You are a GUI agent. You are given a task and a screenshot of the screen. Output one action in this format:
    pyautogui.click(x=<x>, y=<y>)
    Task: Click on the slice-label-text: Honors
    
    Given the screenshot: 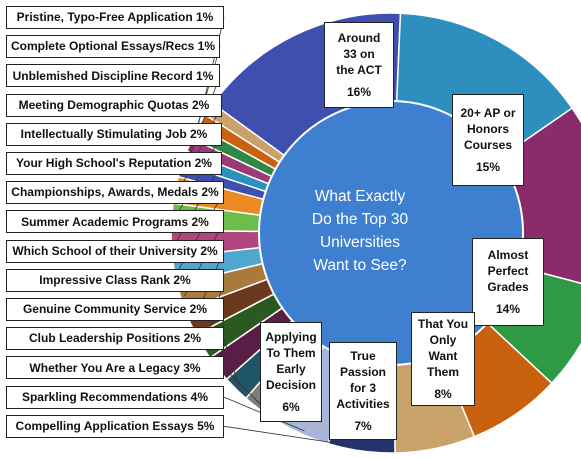 What is the action you would take?
    pyautogui.click(x=488, y=128)
    